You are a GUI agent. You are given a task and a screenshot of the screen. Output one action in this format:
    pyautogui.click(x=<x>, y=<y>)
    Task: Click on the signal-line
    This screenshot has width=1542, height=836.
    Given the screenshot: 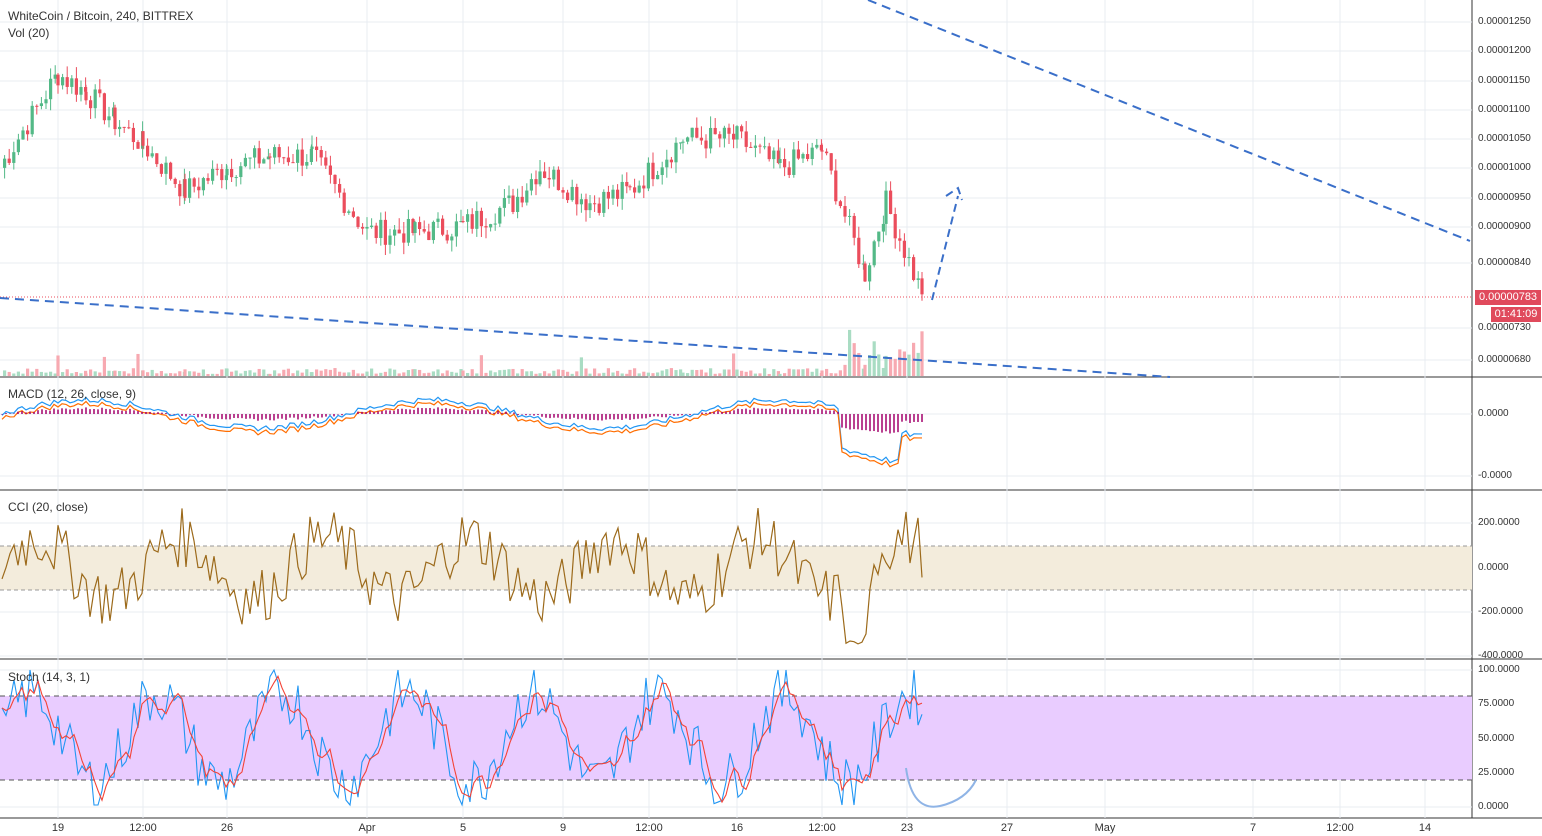 What is the action you would take?
    pyautogui.click(x=462, y=434)
    